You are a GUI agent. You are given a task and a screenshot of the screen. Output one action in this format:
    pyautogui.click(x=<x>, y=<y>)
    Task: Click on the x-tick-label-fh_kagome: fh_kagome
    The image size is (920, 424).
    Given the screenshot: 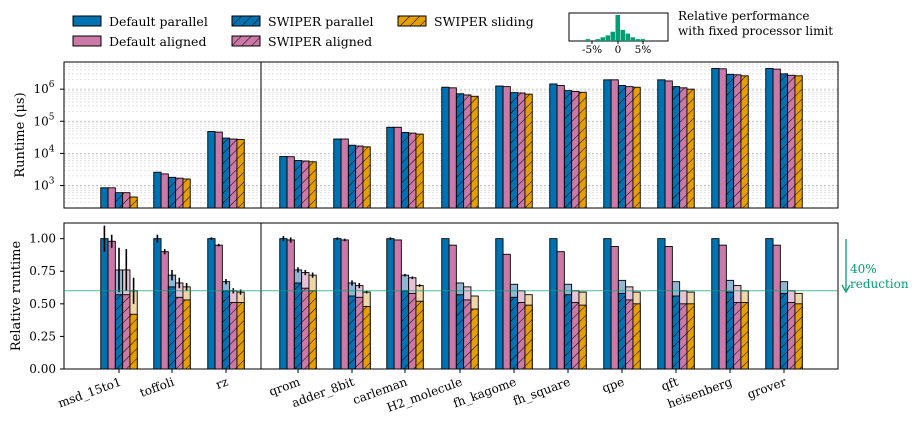 What is the action you would take?
    pyautogui.click(x=484, y=393)
    